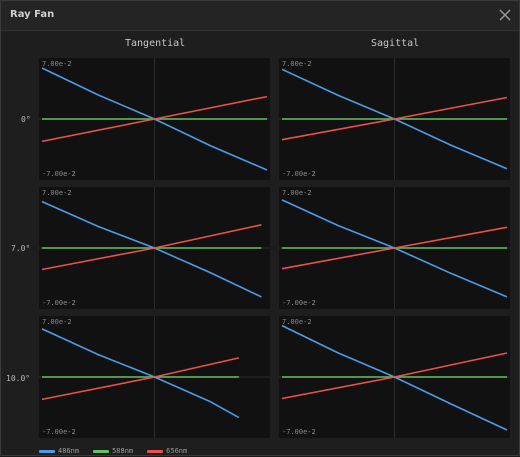  I want to click on ray-fan-plot-tangential-1: 7.00e-2 -7.00e-2, so click(154, 119).